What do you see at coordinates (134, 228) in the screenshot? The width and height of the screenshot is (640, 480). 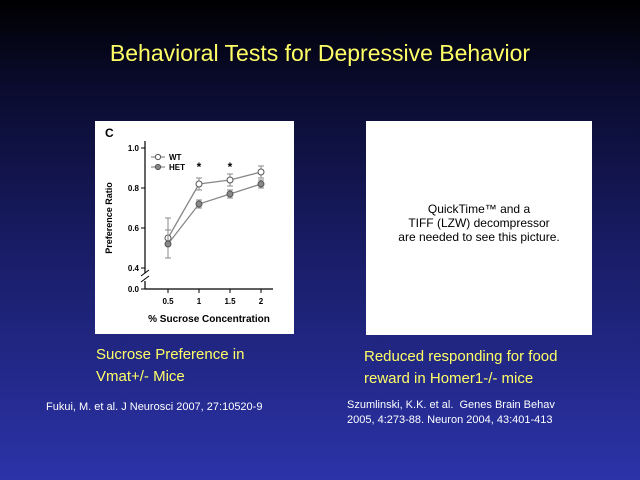 I see `y-tick-label: 0.6` at bounding box center [134, 228].